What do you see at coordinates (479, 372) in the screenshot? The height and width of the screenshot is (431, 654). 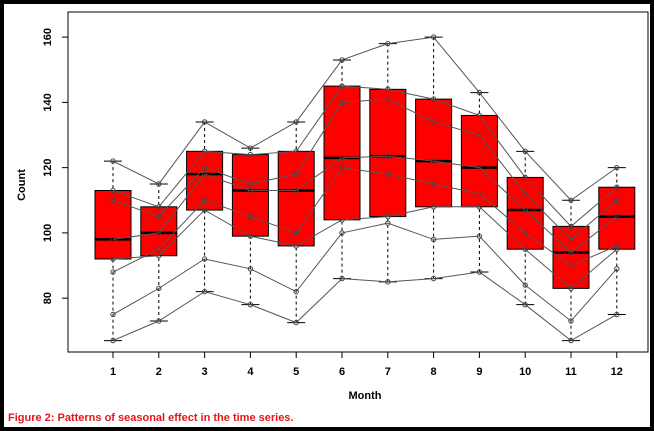 I see `x-tick-label: 9` at bounding box center [479, 372].